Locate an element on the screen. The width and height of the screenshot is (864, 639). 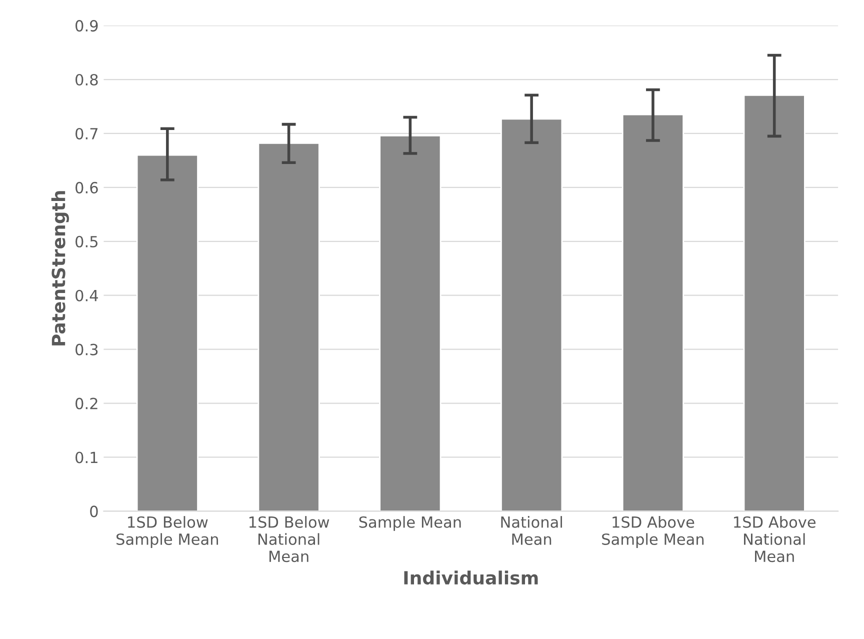
x-axis-title: Individualism is located at coordinates (471, 577).